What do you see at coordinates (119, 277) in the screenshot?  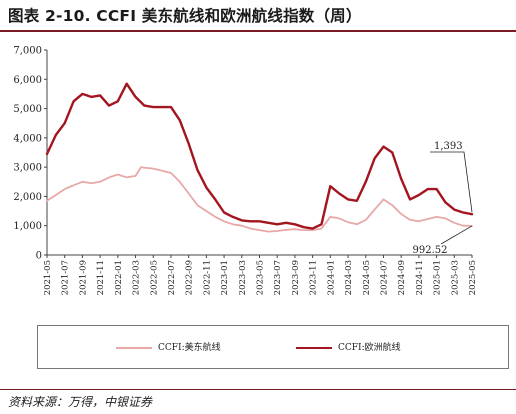 I see `x-tick-label: 2022-01` at bounding box center [119, 277].